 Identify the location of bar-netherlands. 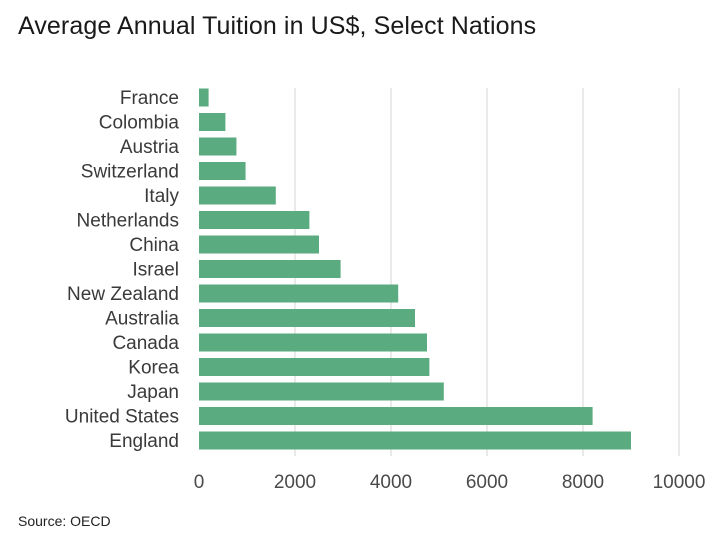
(254, 220).